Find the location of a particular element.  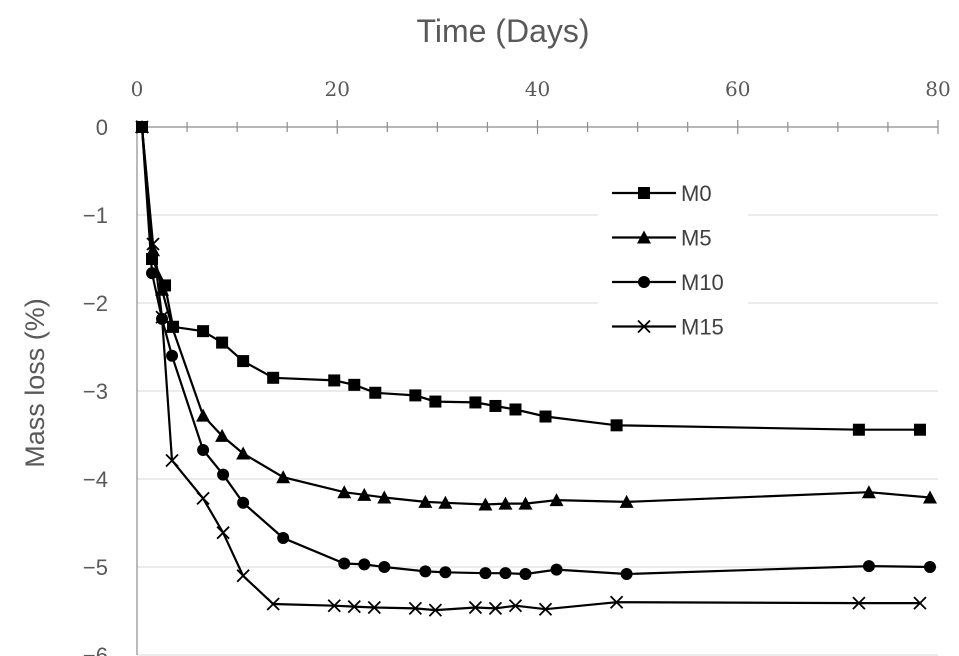

legend-label-m0: M0 is located at coordinates (696, 193).